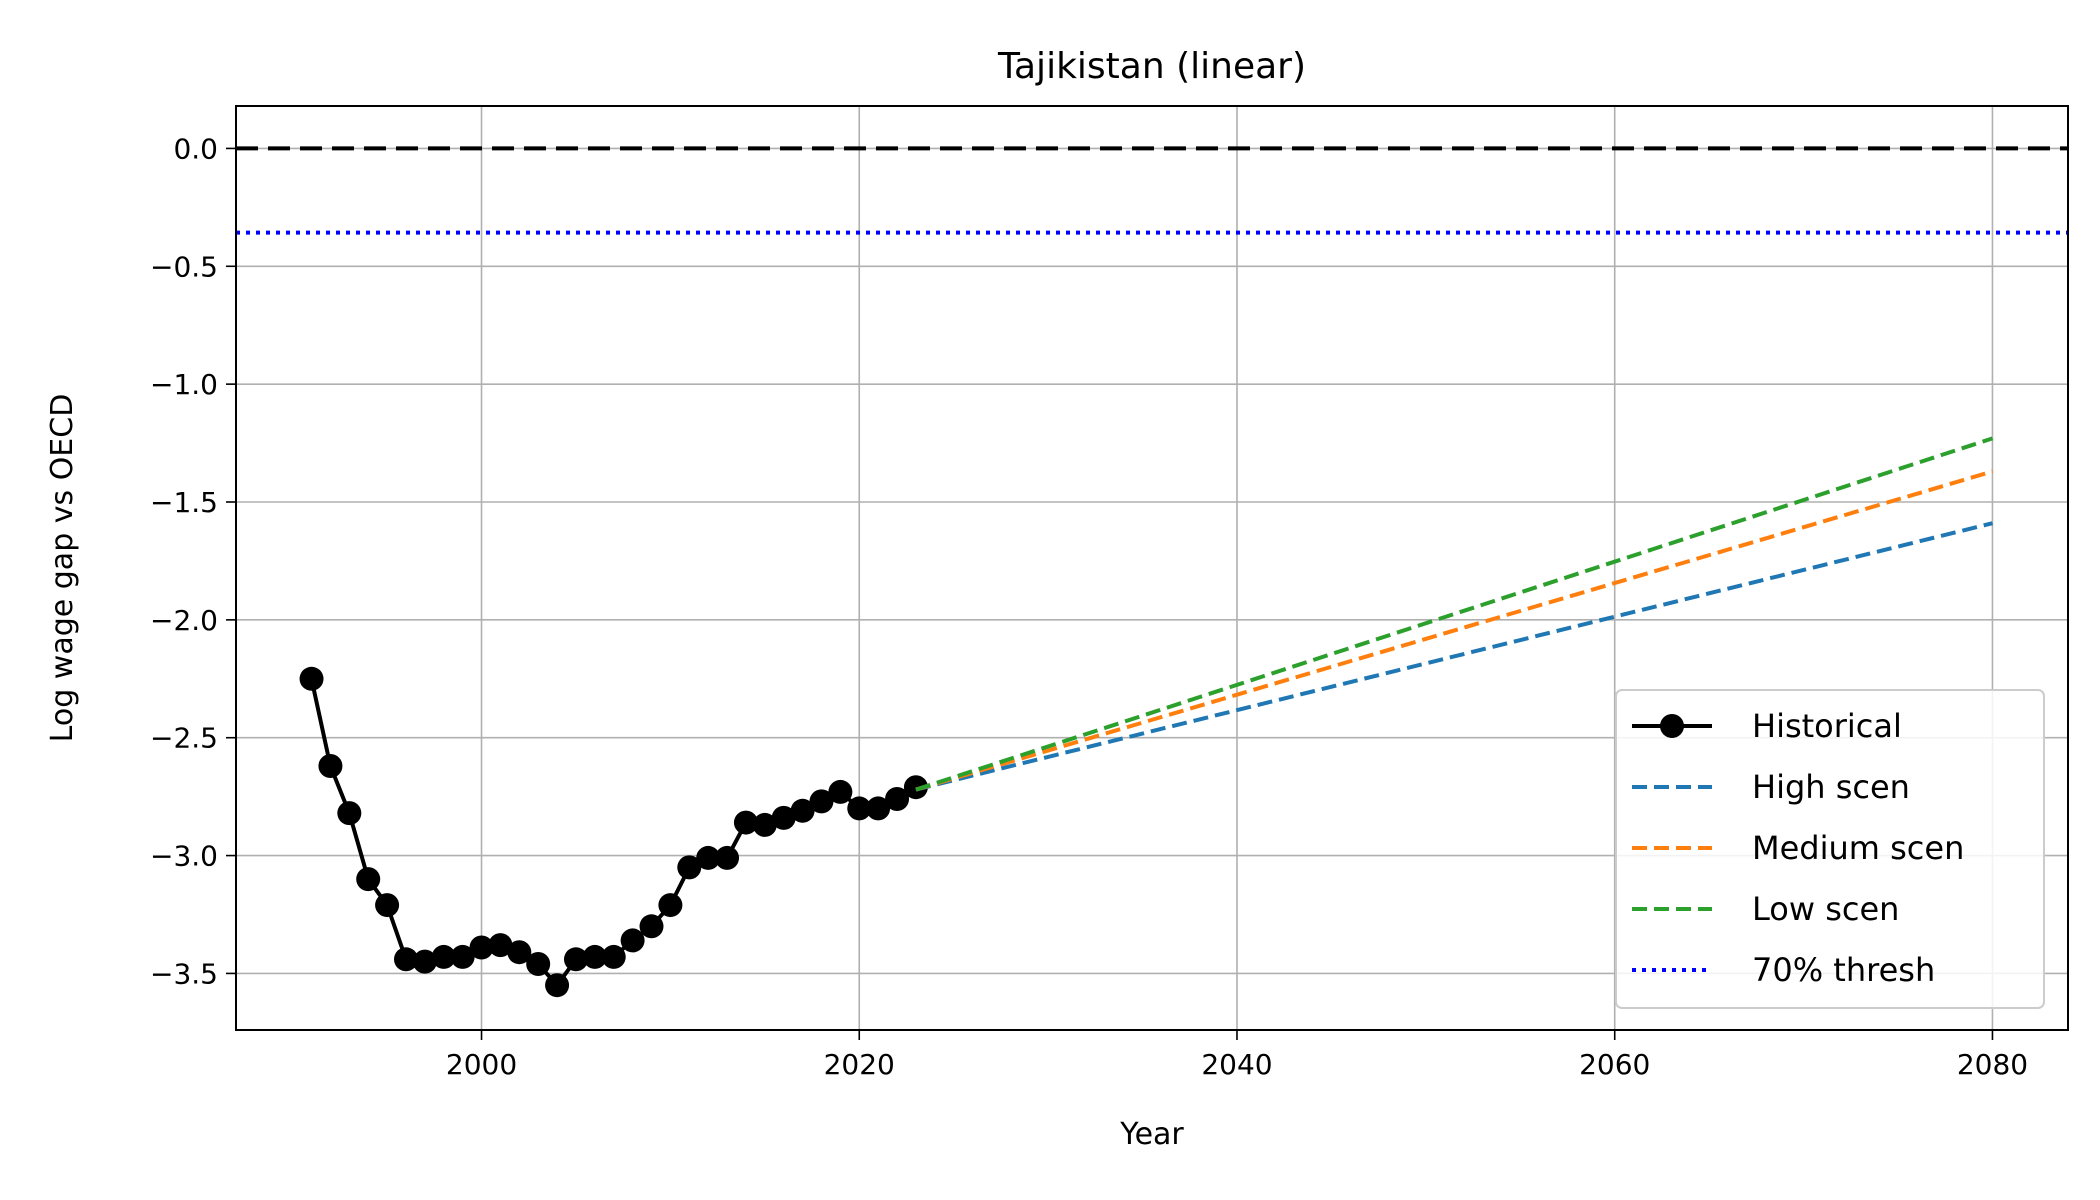  What do you see at coordinates (1825, 909) in the screenshot?
I see `legend-label-low-scen: Low scen` at bounding box center [1825, 909].